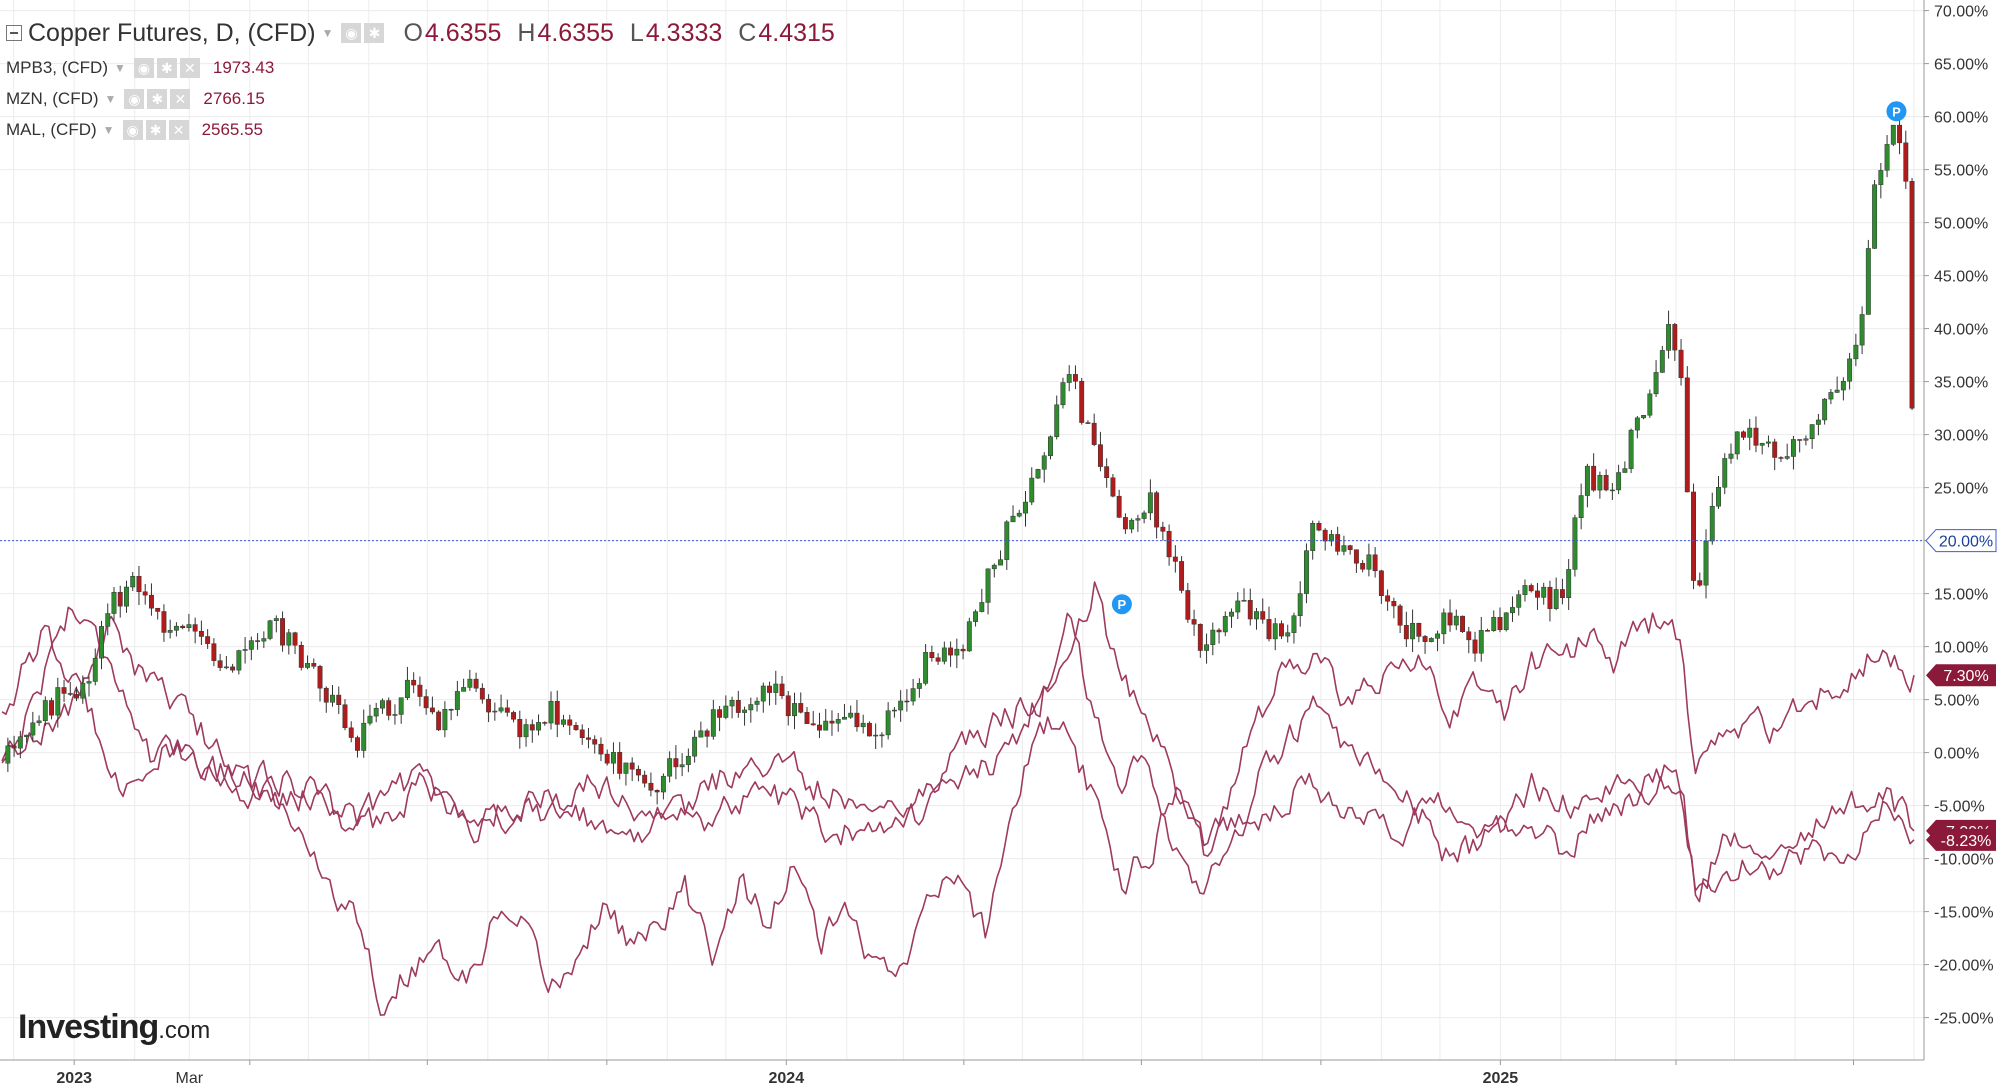 The width and height of the screenshot is (2006, 1092). What do you see at coordinates (1961, 171) in the screenshot?
I see `y-tick-label: 55.00%` at bounding box center [1961, 171].